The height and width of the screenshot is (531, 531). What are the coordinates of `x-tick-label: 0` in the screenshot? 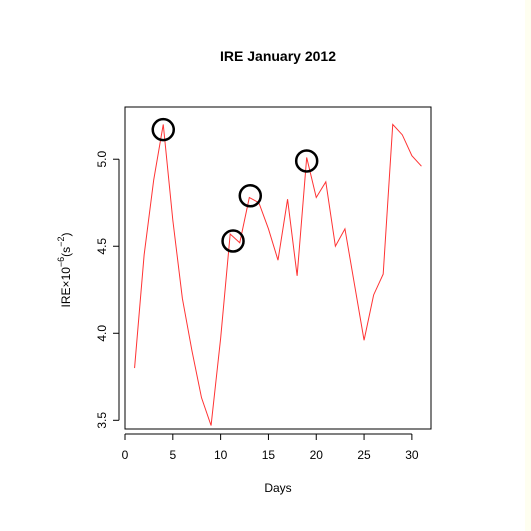 It's located at (125, 455).